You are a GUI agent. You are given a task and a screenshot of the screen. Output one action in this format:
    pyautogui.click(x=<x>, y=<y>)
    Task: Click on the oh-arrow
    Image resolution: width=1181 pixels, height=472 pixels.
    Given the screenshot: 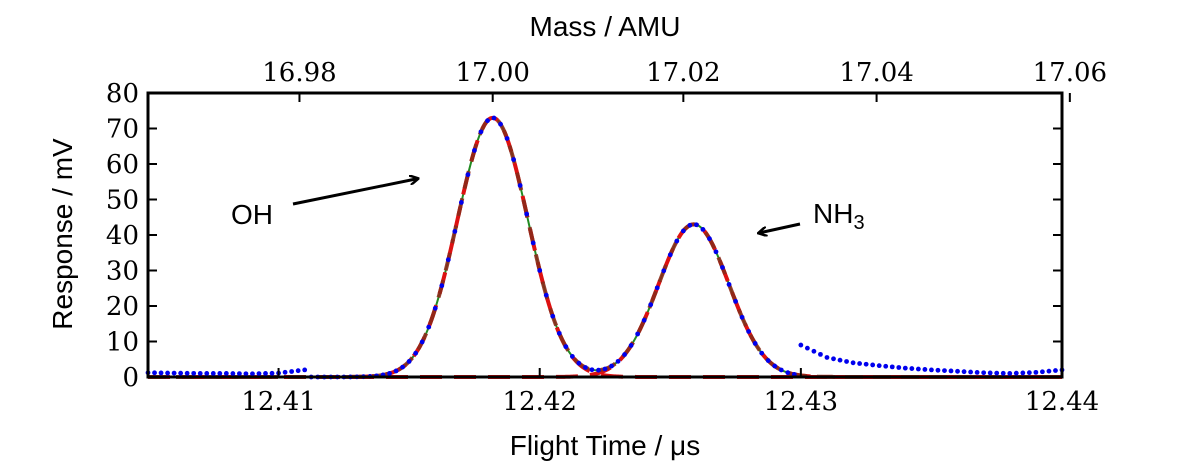 What is the action you would take?
    pyautogui.click(x=355, y=192)
    